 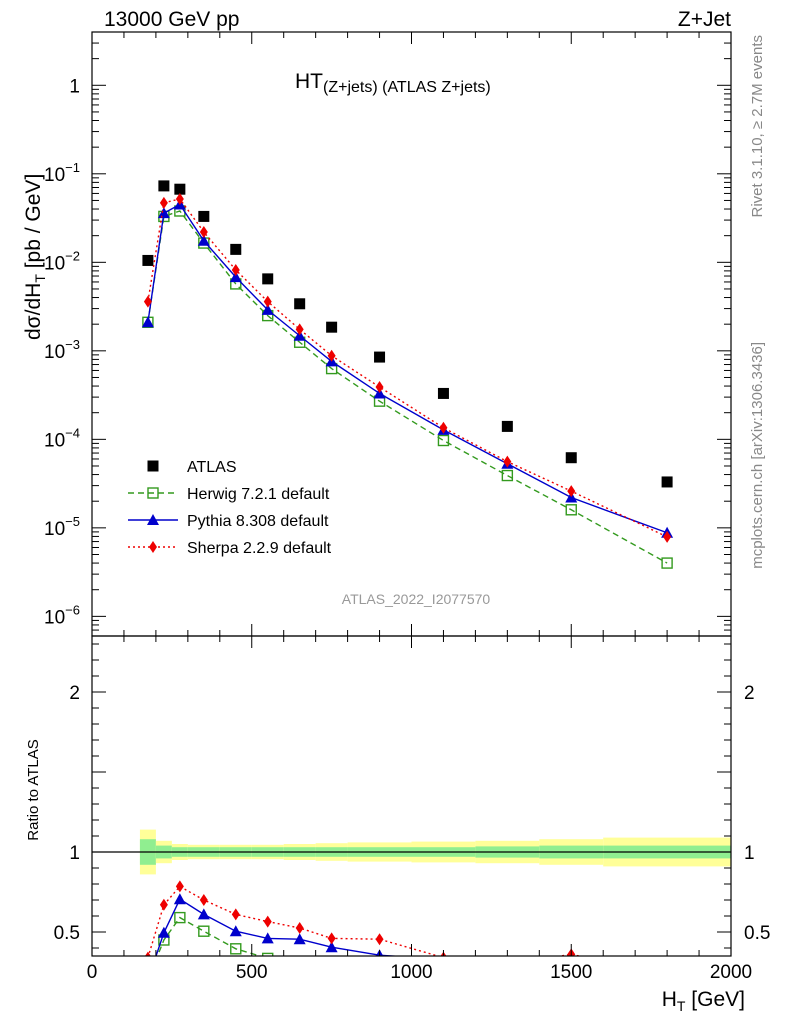 I want to click on tick-exponent: −3, so click(x=72, y=344).